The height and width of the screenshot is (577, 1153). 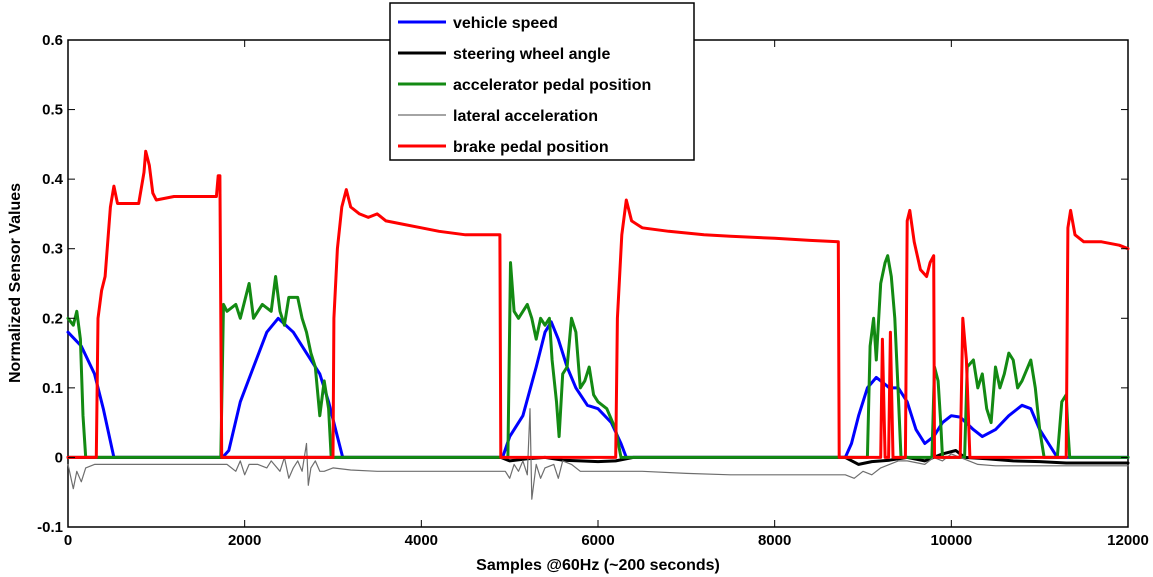 What do you see at coordinates (52, 249) in the screenshot?
I see `y-tick-label: 0.3` at bounding box center [52, 249].